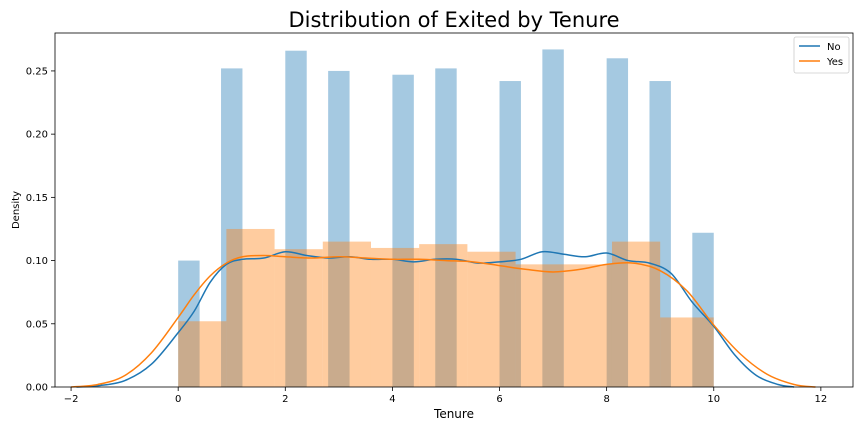 The width and height of the screenshot is (864, 436). What do you see at coordinates (37, 71) in the screenshot?
I see `y-tick-label: 0.25` at bounding box center [37, 71].